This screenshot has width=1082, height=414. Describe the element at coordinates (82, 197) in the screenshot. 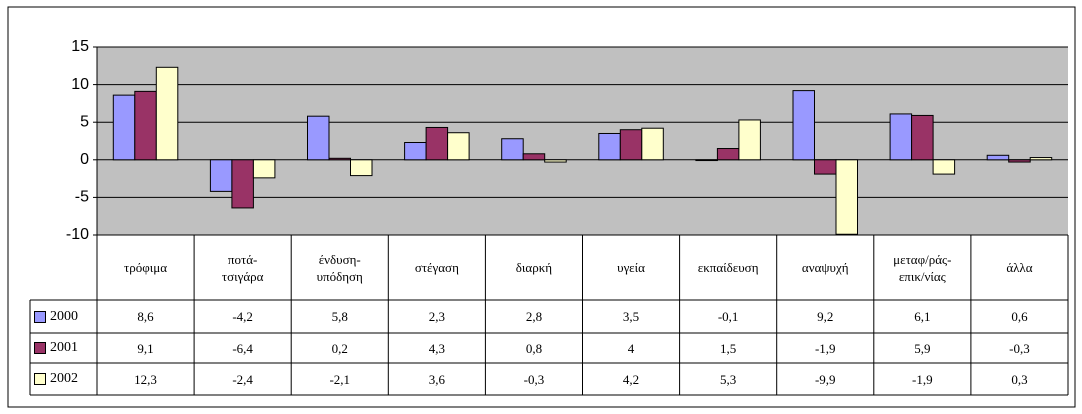

I see `y-tick-label: -5` at that location.